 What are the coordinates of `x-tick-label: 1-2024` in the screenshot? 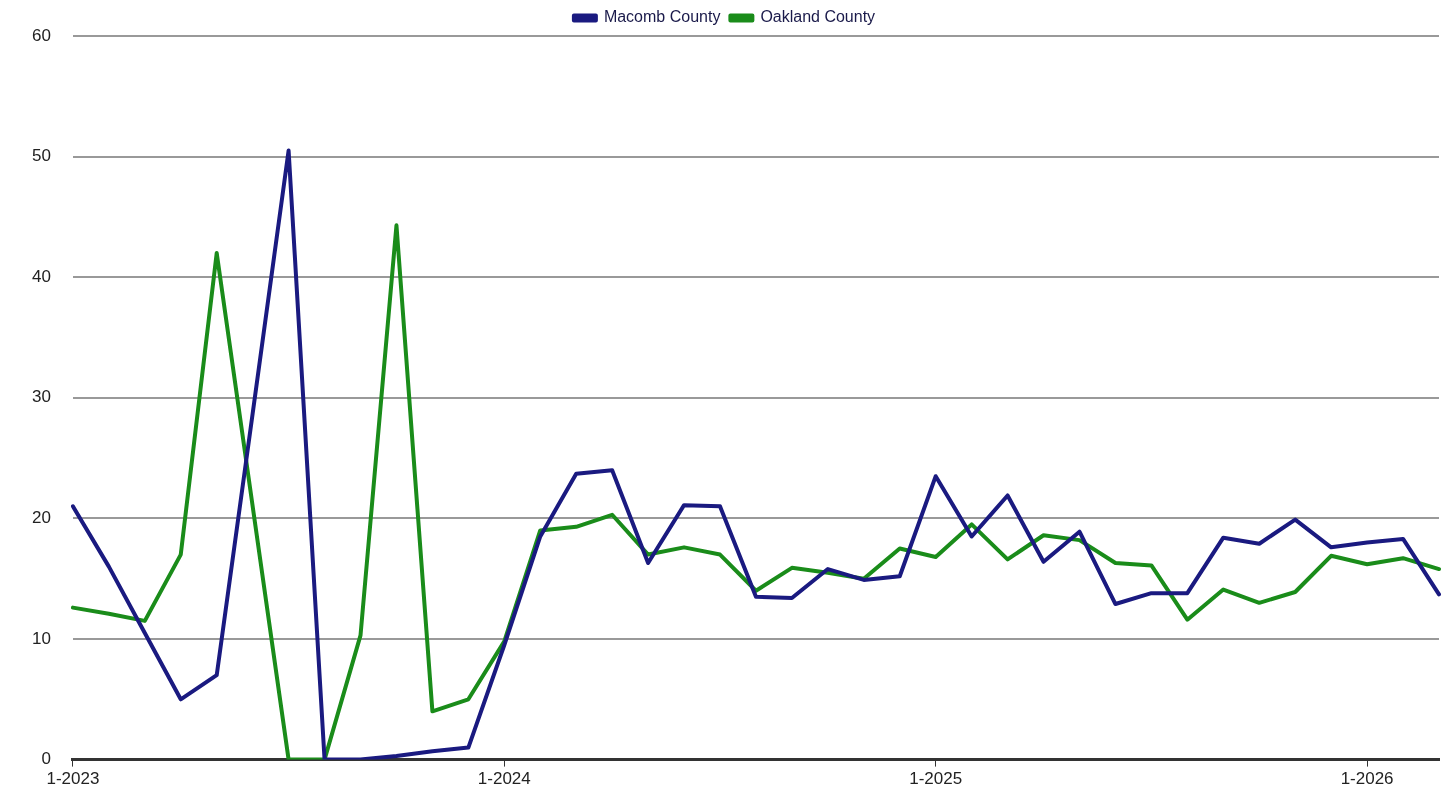 It's located at (504, 779).